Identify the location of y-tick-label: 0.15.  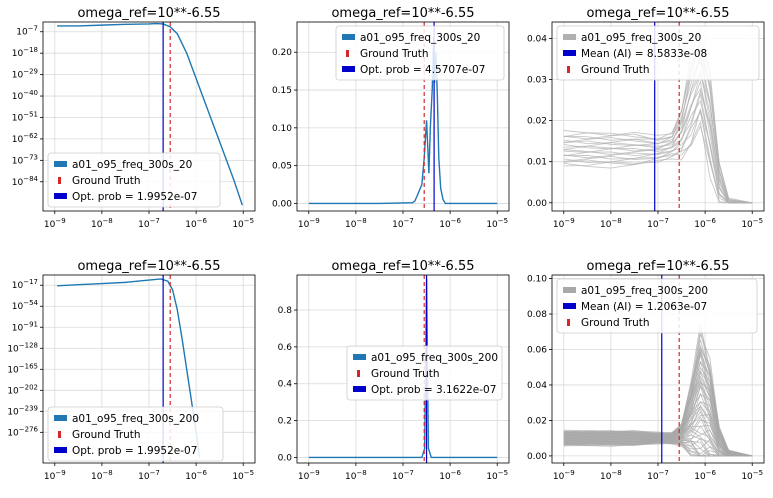
(282, 91).